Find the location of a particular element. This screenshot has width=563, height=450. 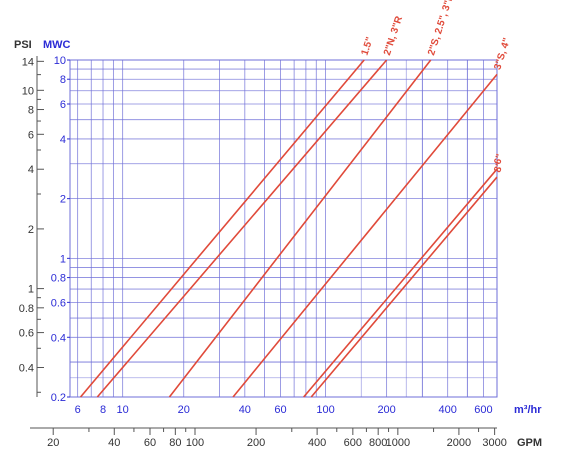

m3hr-tick-label: 6 is located at coordinates (78, 410).